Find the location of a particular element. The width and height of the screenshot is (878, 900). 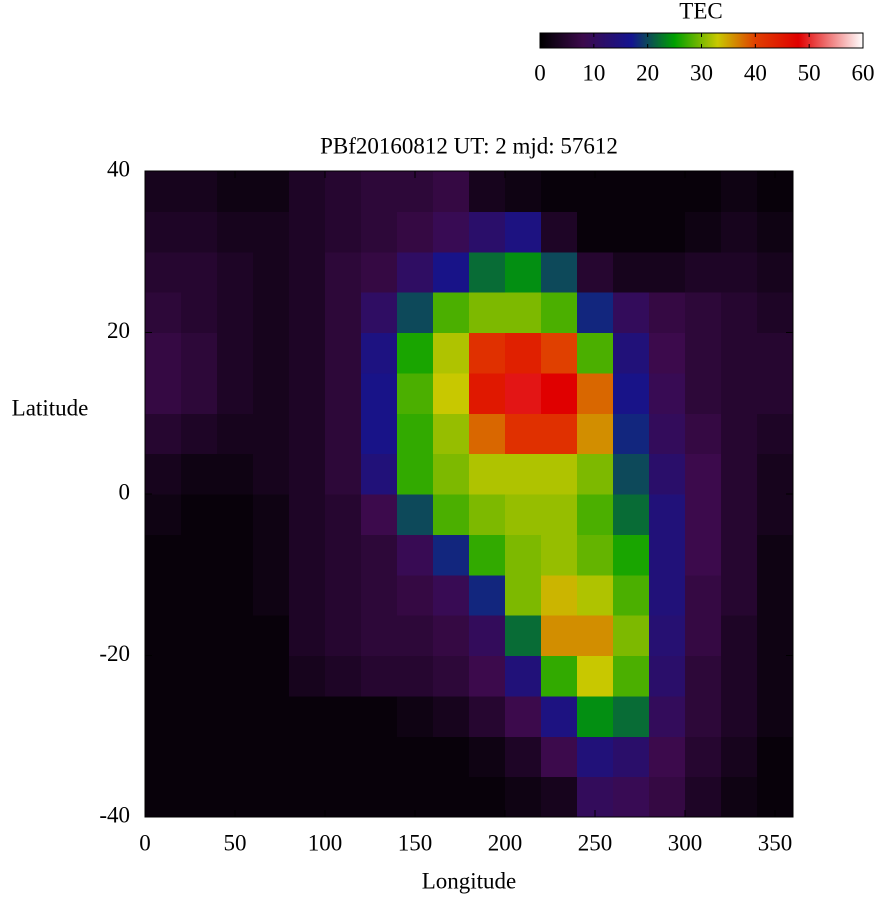

colorbar-title: TEC is located at coordinates (700, 11).